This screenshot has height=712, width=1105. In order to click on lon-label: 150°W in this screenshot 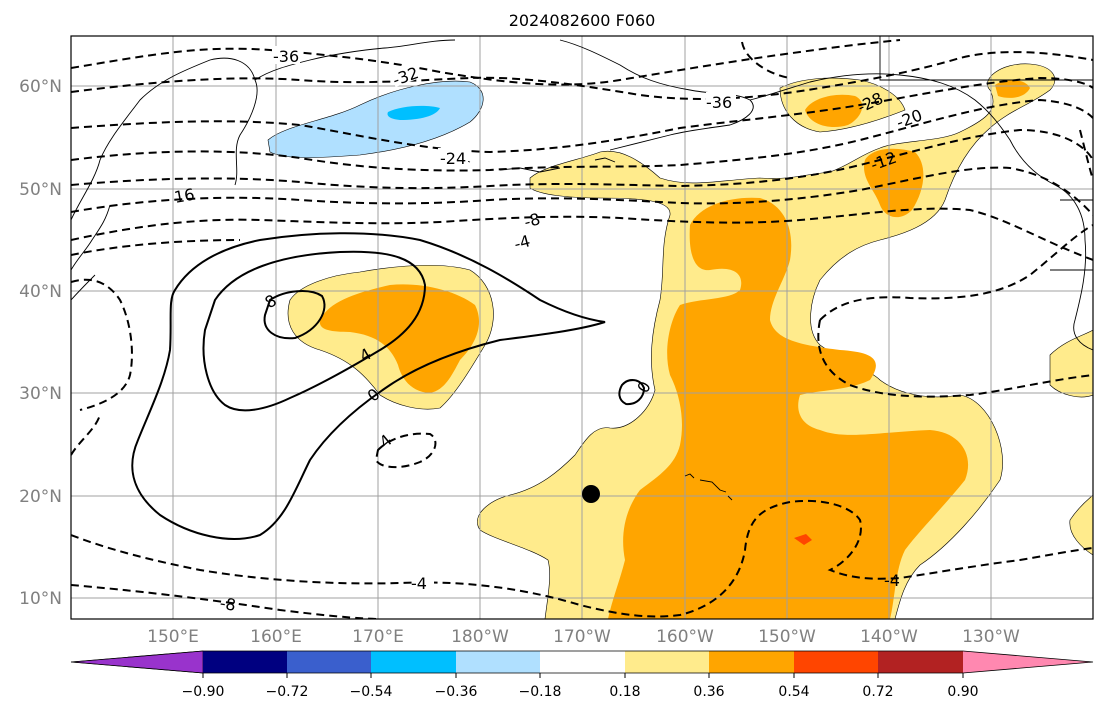, I will do `click(787, 637)`.